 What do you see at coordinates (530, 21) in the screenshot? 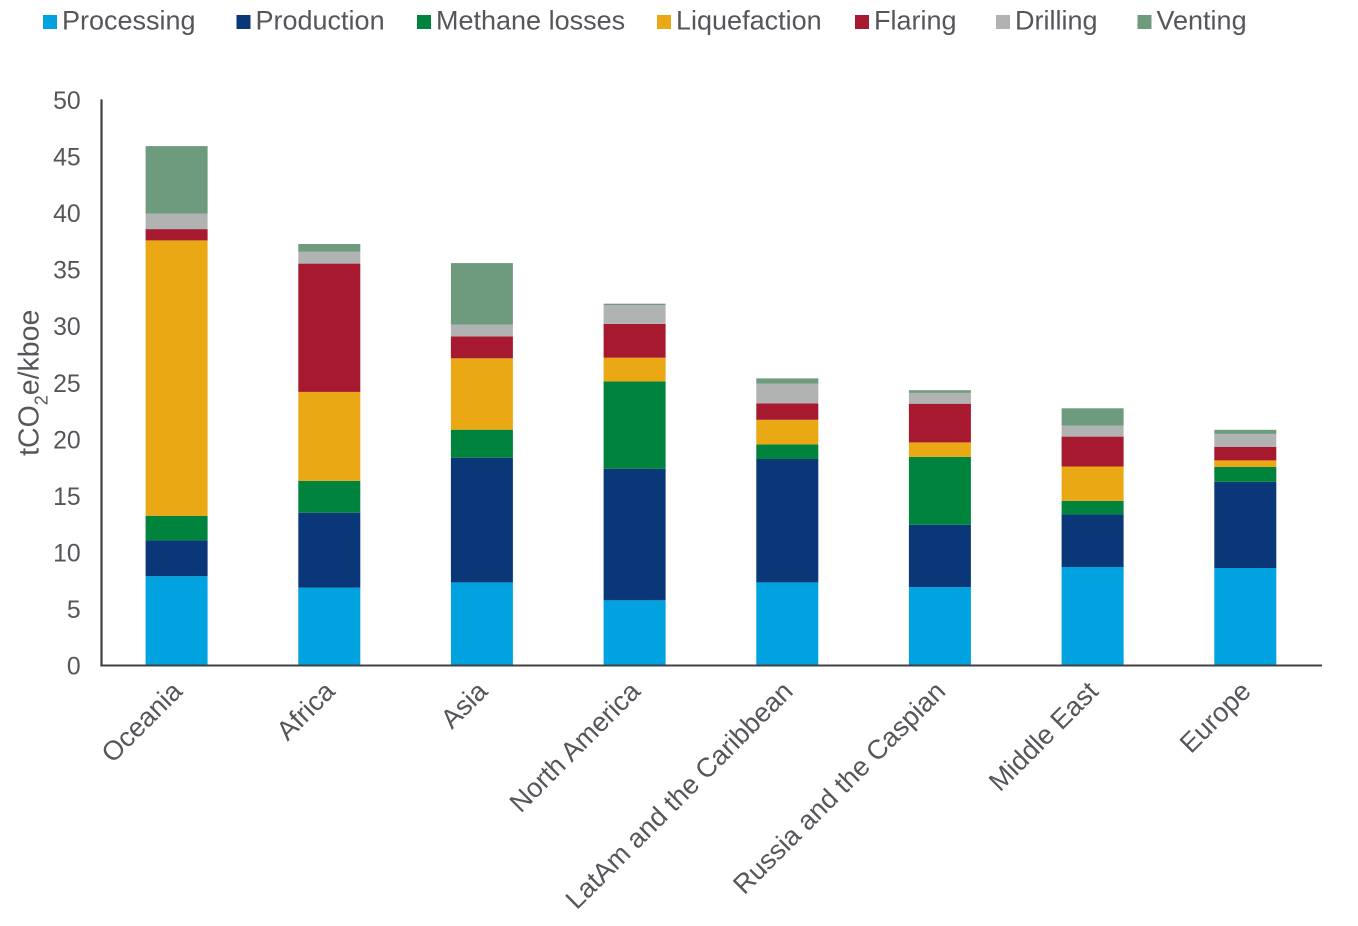
I see `svg-text: Methane losses` at bounding box center [530, 21].